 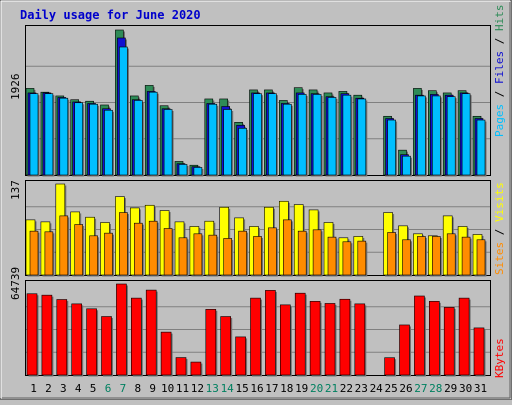 I want to click on sites-bar-day21, so click(x=332, y=256).